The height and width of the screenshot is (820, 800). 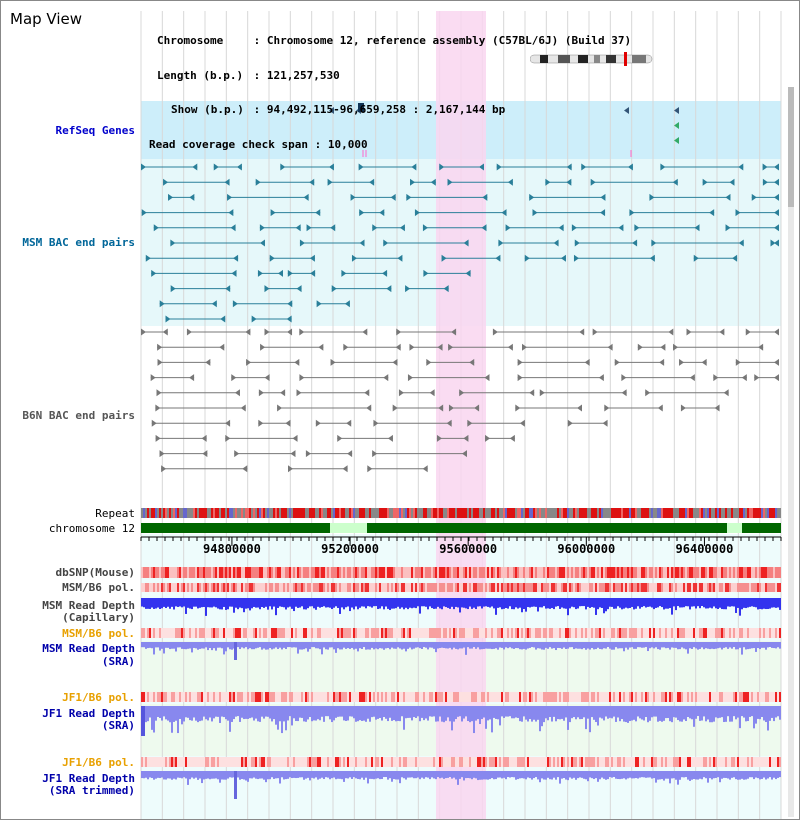 What do you see at coordinates (592, 59) in the screenshot?
I see `chromosome-ideogram` at bounding box center [592, 59].